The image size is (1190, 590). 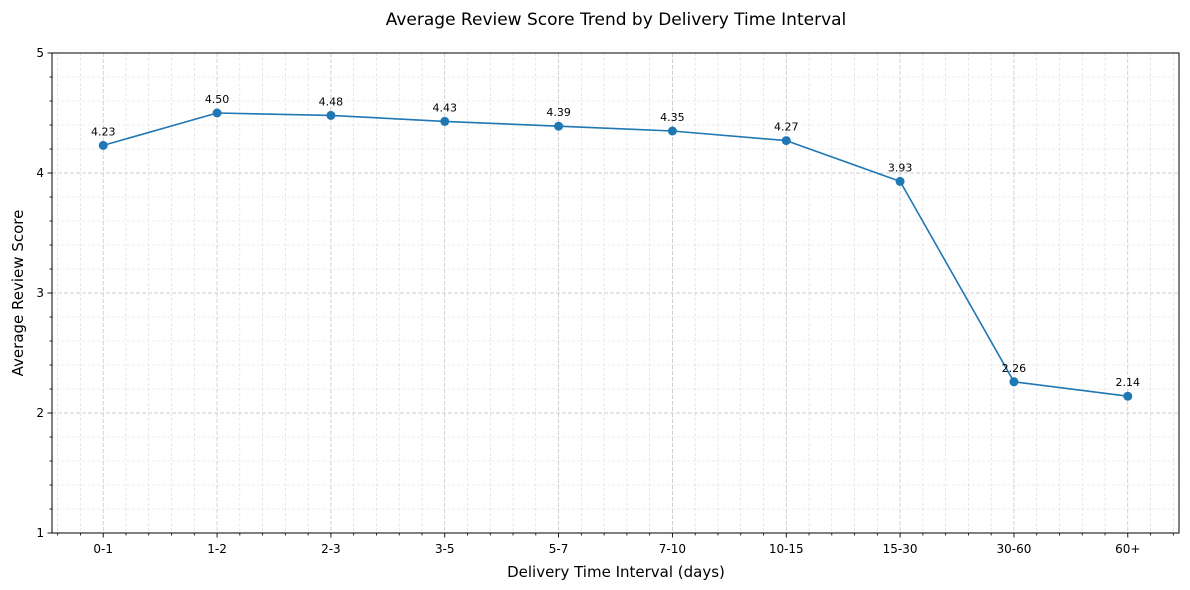 What do you see at coordinates (1128, 382) in the screenshot?
I see `data-label: 2.14` at bounding box center [1128, 382].